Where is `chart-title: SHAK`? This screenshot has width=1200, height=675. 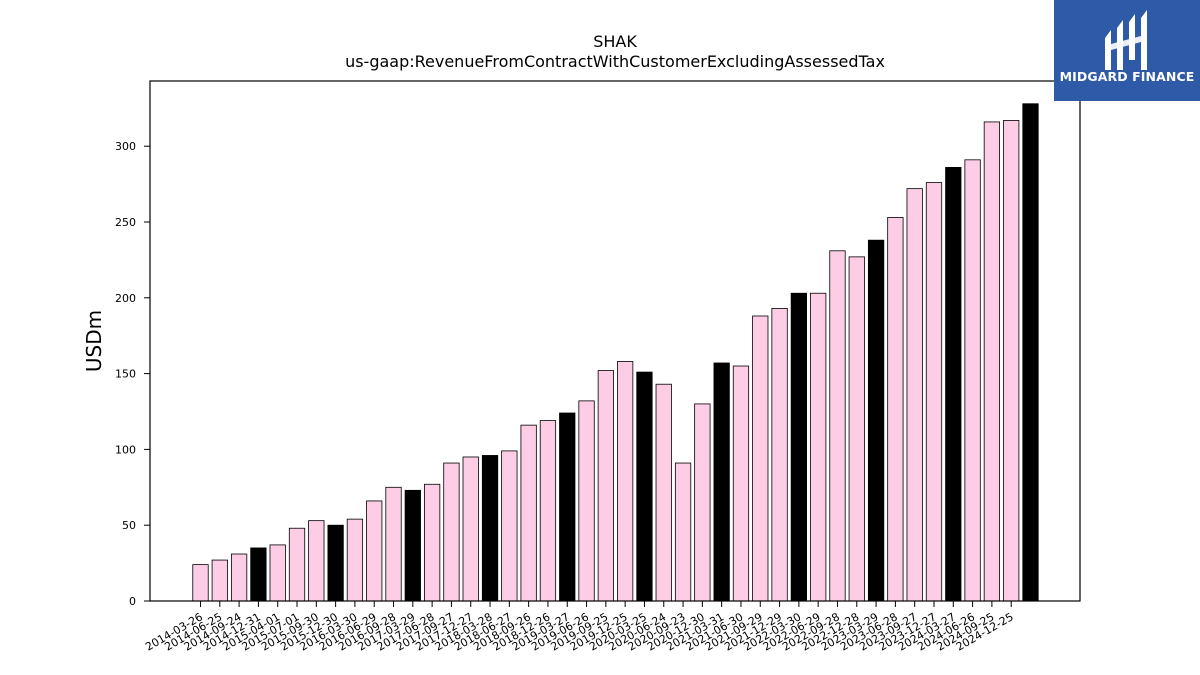
chart-title: SHAK is located at coordinates (615, 41).